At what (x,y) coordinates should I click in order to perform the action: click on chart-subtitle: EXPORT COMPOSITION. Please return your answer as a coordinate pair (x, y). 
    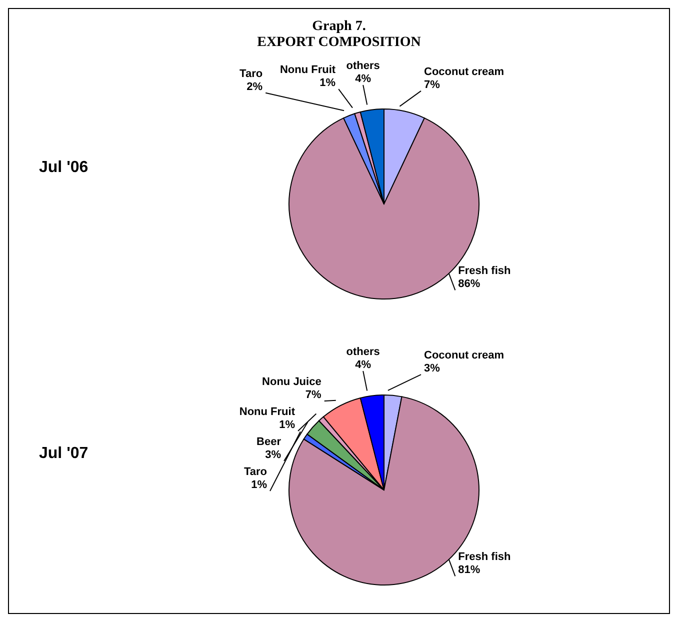
    Looking at the image, I should click on (339, 43).